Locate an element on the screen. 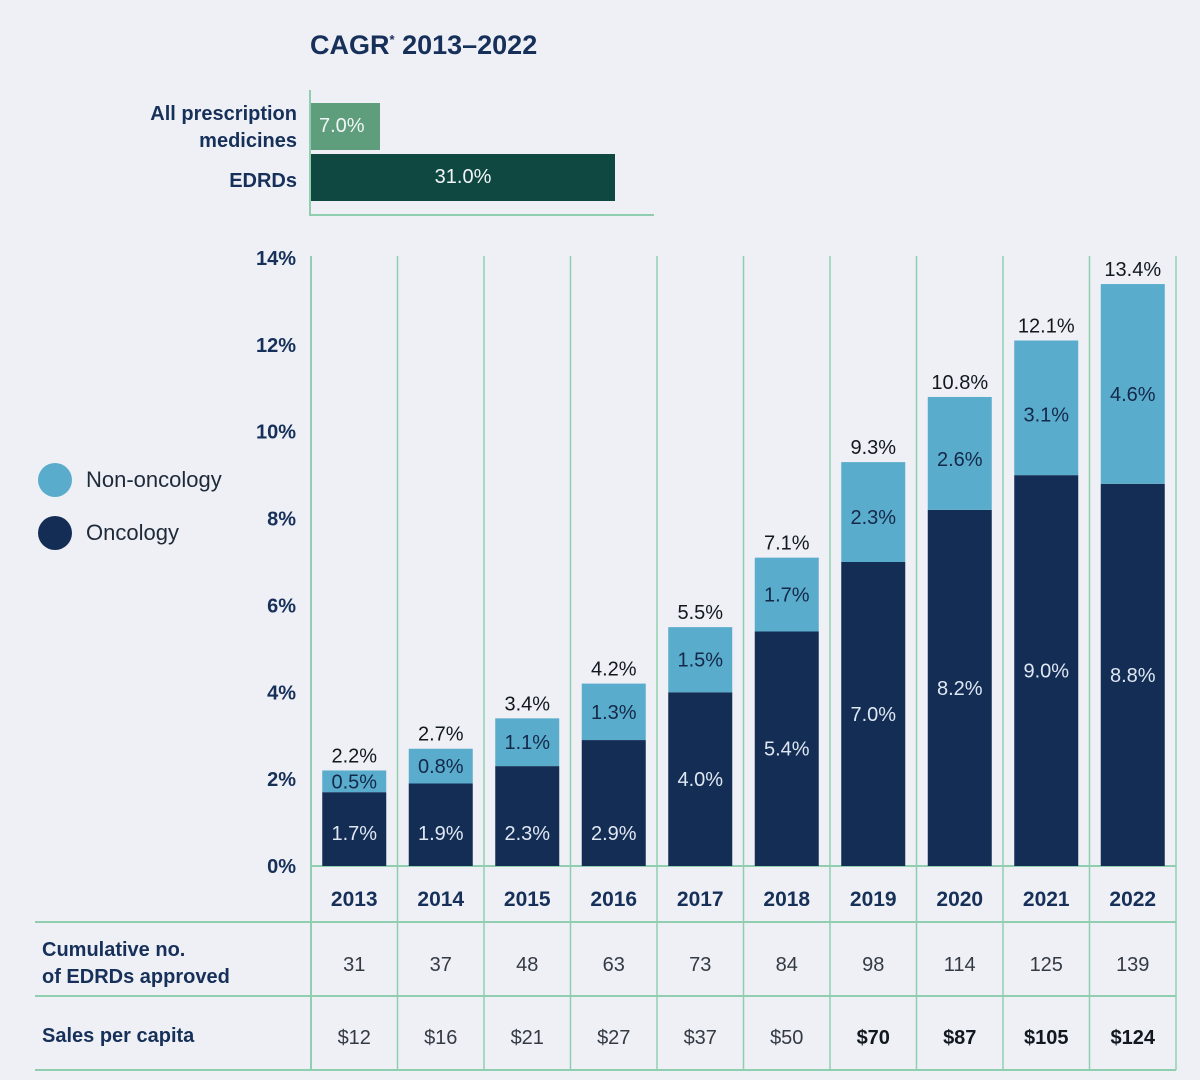  x-tick-label: 2013 is located at coordinates (354, 899).